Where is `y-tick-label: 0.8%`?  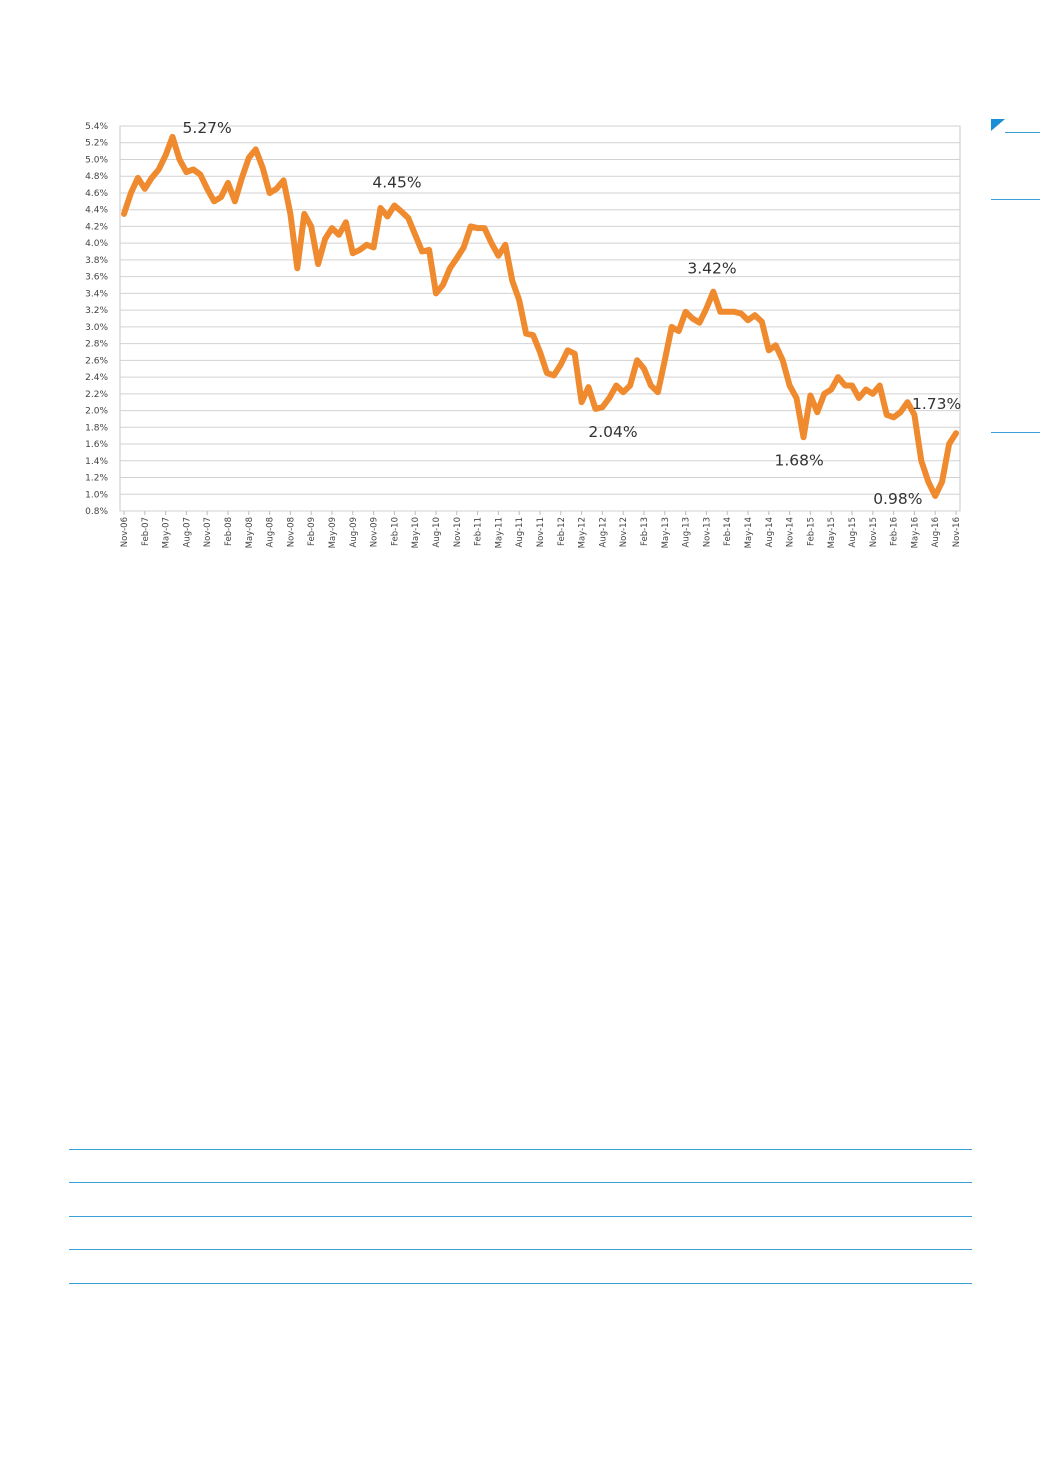
y-tick-label: 0.8% is located at coordinates (96, 512).